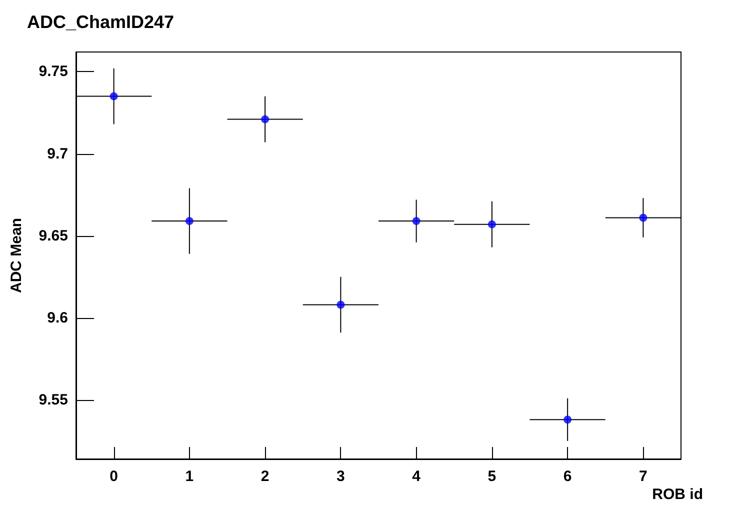 This screenshot has width=756, height=511. I want to click on y-axis-title: ADC Mean, so click(16, 256).